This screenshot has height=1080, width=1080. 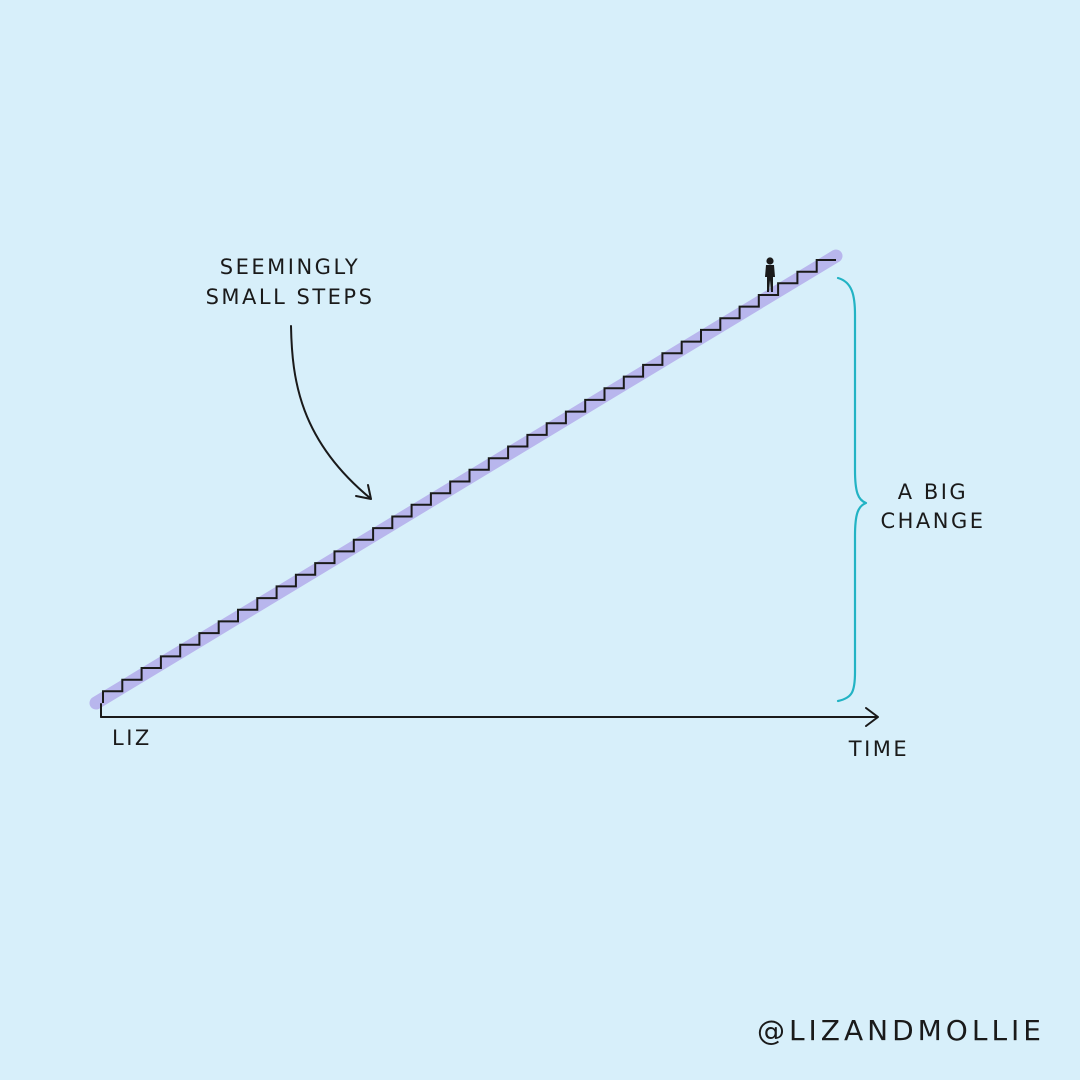 I want to click on credit-handle: @LIZANDMOLLIE, so click(x=901, y=1030).